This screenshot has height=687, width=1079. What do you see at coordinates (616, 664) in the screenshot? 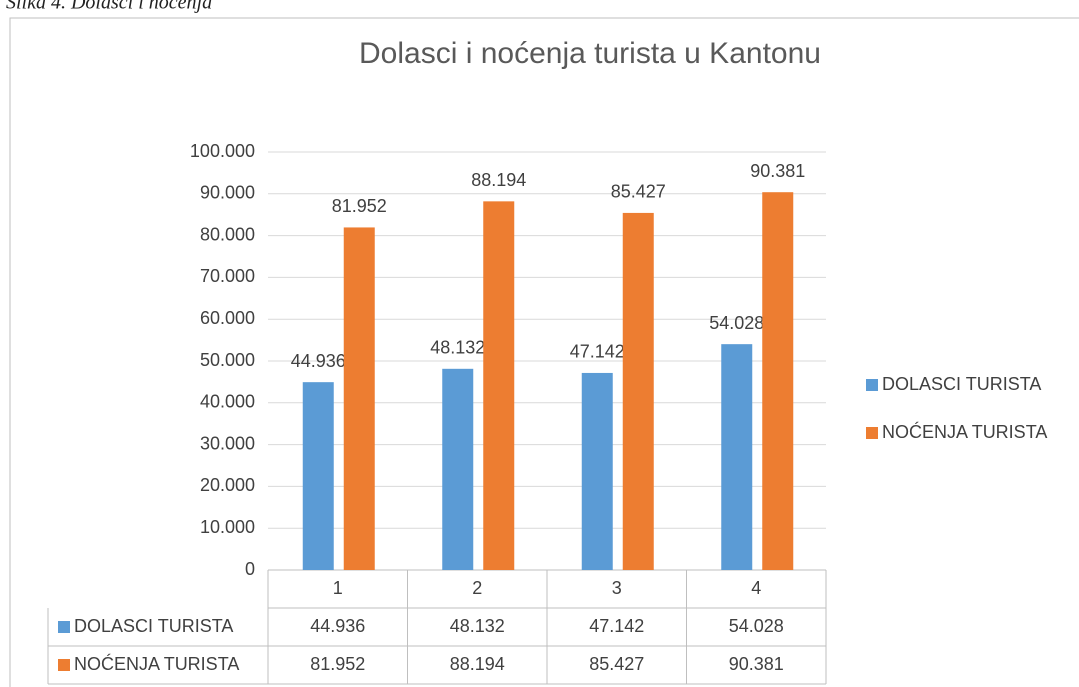
I see `table-cell: 85.427` at bounding box center [616, 664].